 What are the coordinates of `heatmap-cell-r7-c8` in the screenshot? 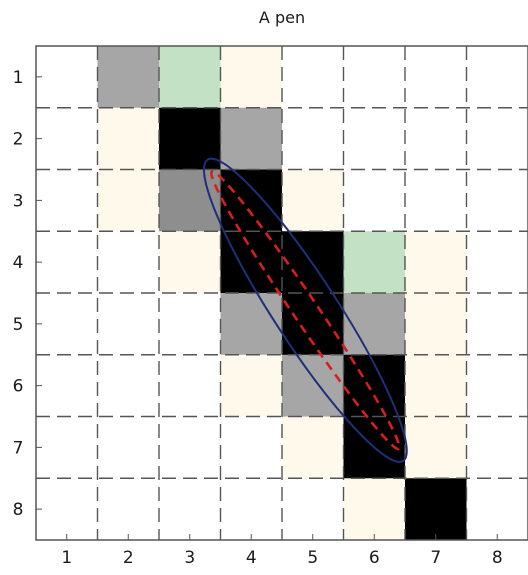 It's located at (497, 447).